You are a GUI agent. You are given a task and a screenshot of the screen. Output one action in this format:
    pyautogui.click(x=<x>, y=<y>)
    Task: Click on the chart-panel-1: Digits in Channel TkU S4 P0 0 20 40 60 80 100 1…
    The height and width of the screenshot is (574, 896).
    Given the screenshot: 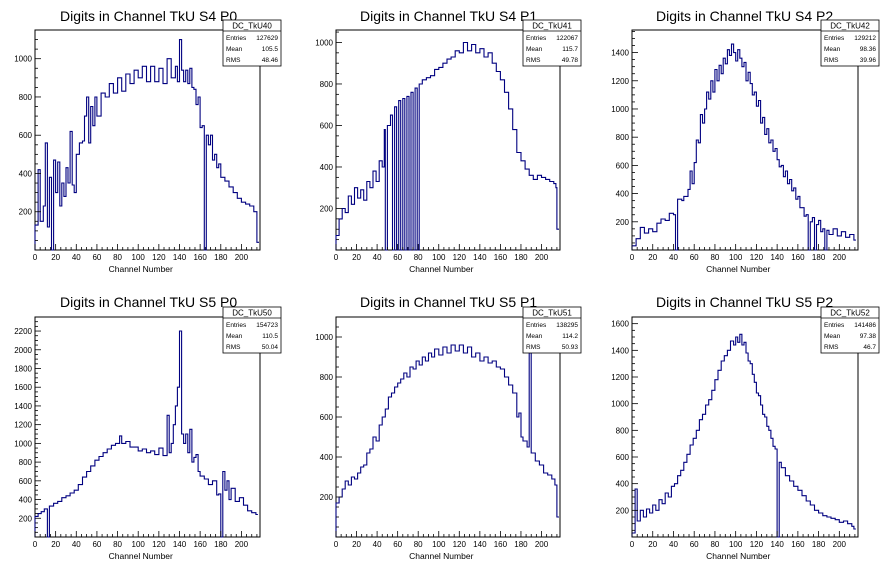 What is the action you would take?
    pyautogui.click(x=148, y=141)
    